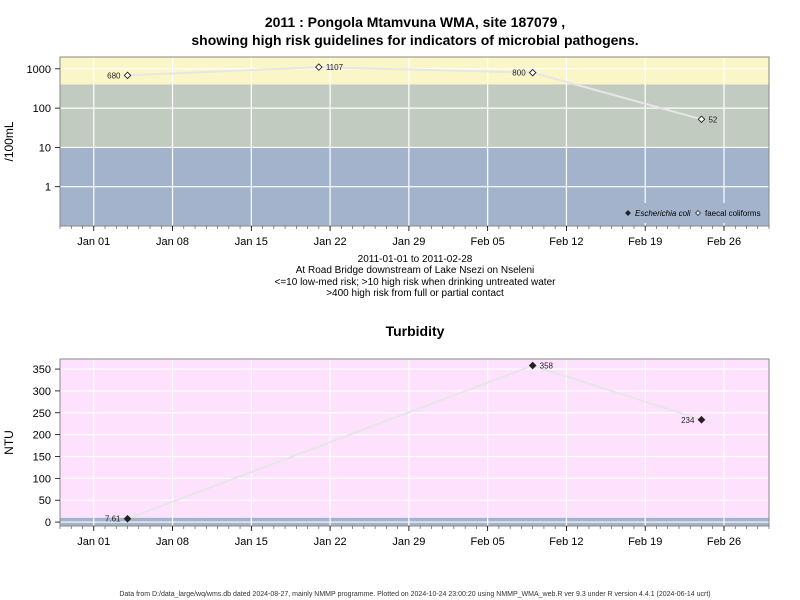  Describe the element at coordinates (663, 213) in the screenshot. I see `legend-label: Escherichia coli` at that location.